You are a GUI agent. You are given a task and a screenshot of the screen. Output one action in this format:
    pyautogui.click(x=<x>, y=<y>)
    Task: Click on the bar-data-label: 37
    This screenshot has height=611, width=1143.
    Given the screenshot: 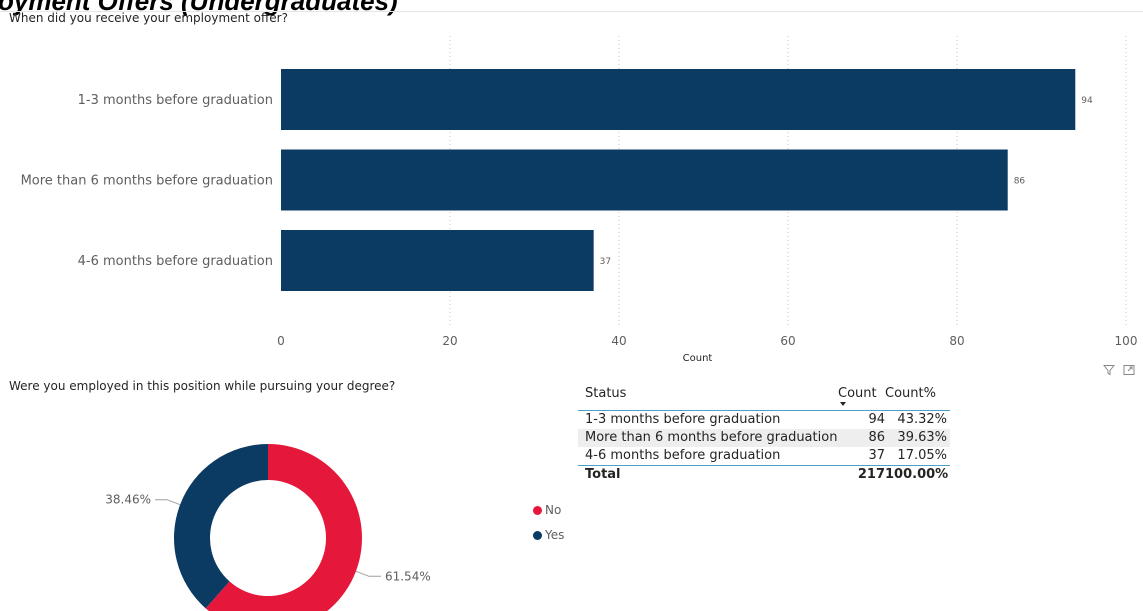 What is the action you would take?
    pyautogui.click(x=605, y=262)
    